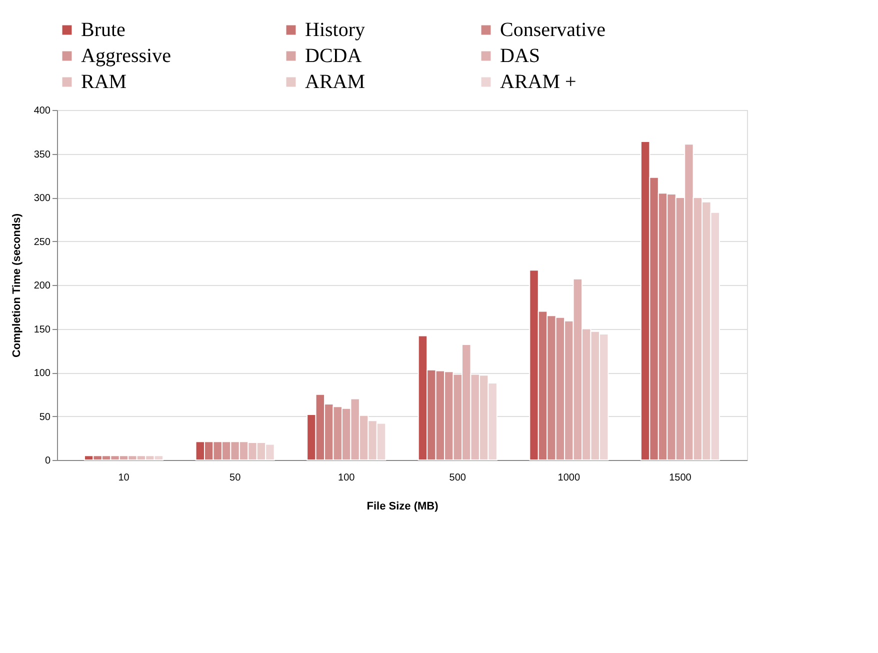 Image resolution: width=878 pixels, height=653 pixels. What do you see at coordinates (42, 373) in the screenshot?
I see `y-tick-label: 100` at bounding box center [42, 373].